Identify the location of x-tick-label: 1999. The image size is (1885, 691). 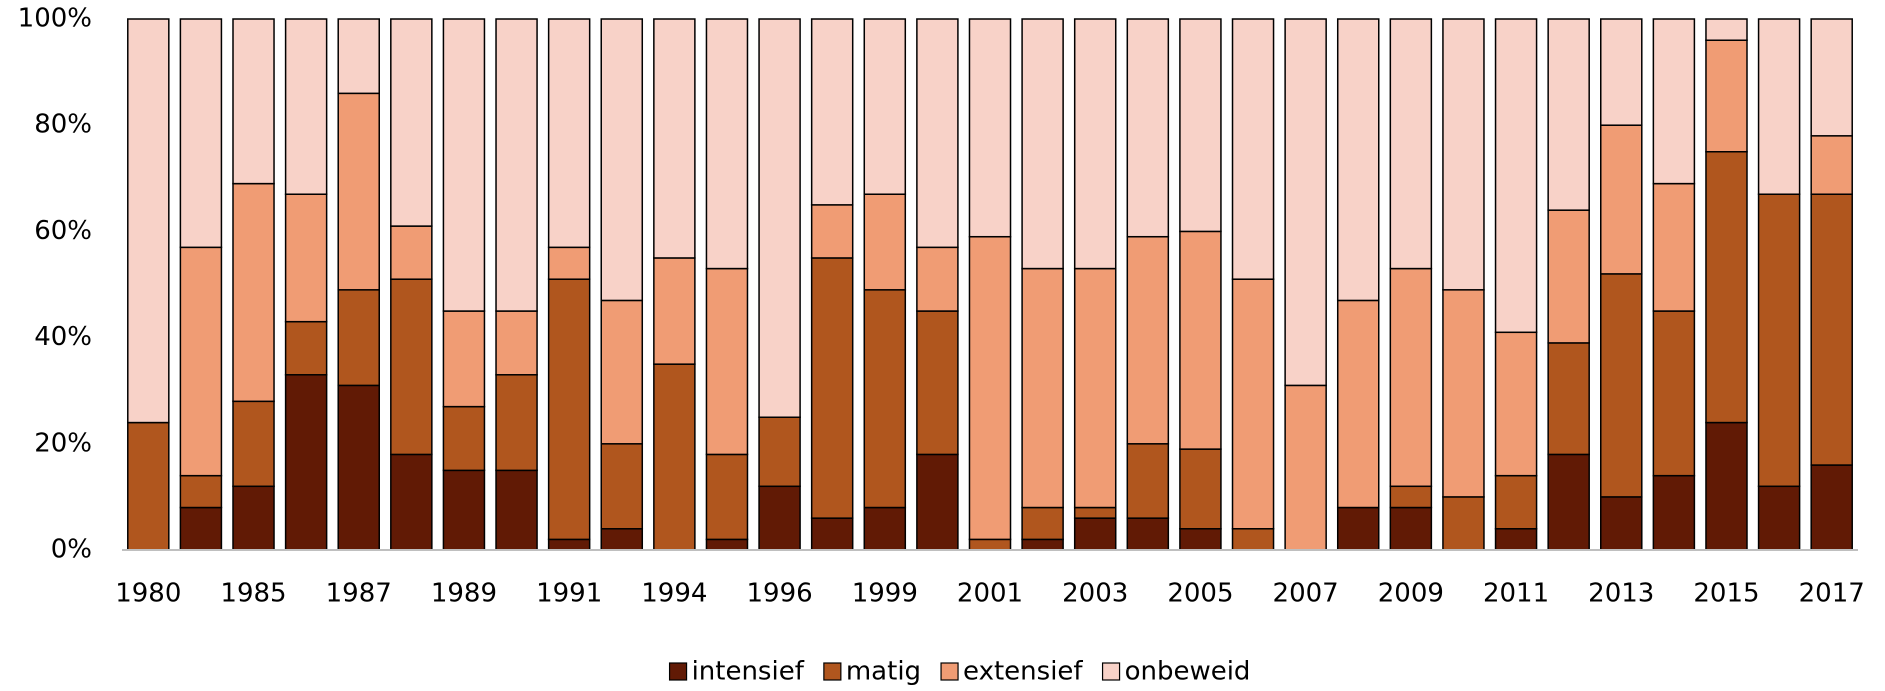
(885, 594).